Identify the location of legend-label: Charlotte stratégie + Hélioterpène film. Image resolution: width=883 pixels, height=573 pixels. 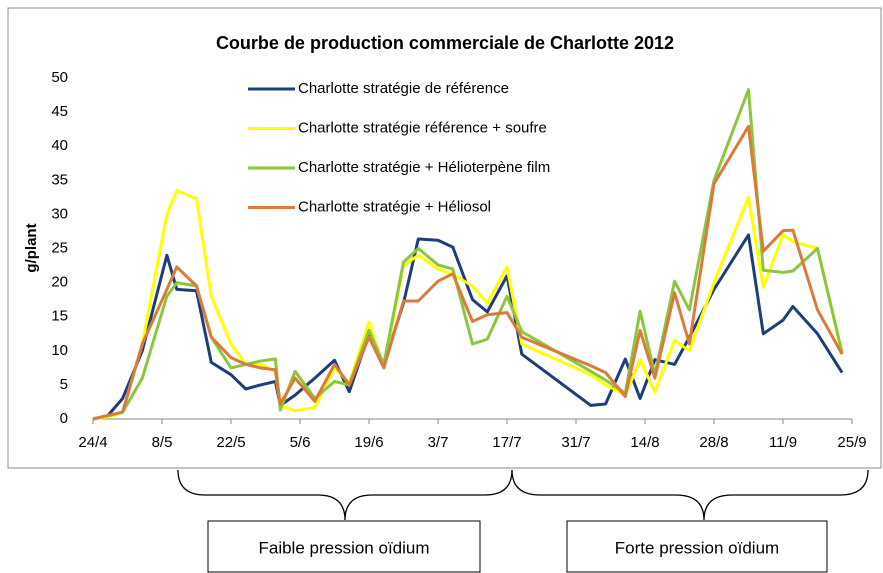
(424, 167).